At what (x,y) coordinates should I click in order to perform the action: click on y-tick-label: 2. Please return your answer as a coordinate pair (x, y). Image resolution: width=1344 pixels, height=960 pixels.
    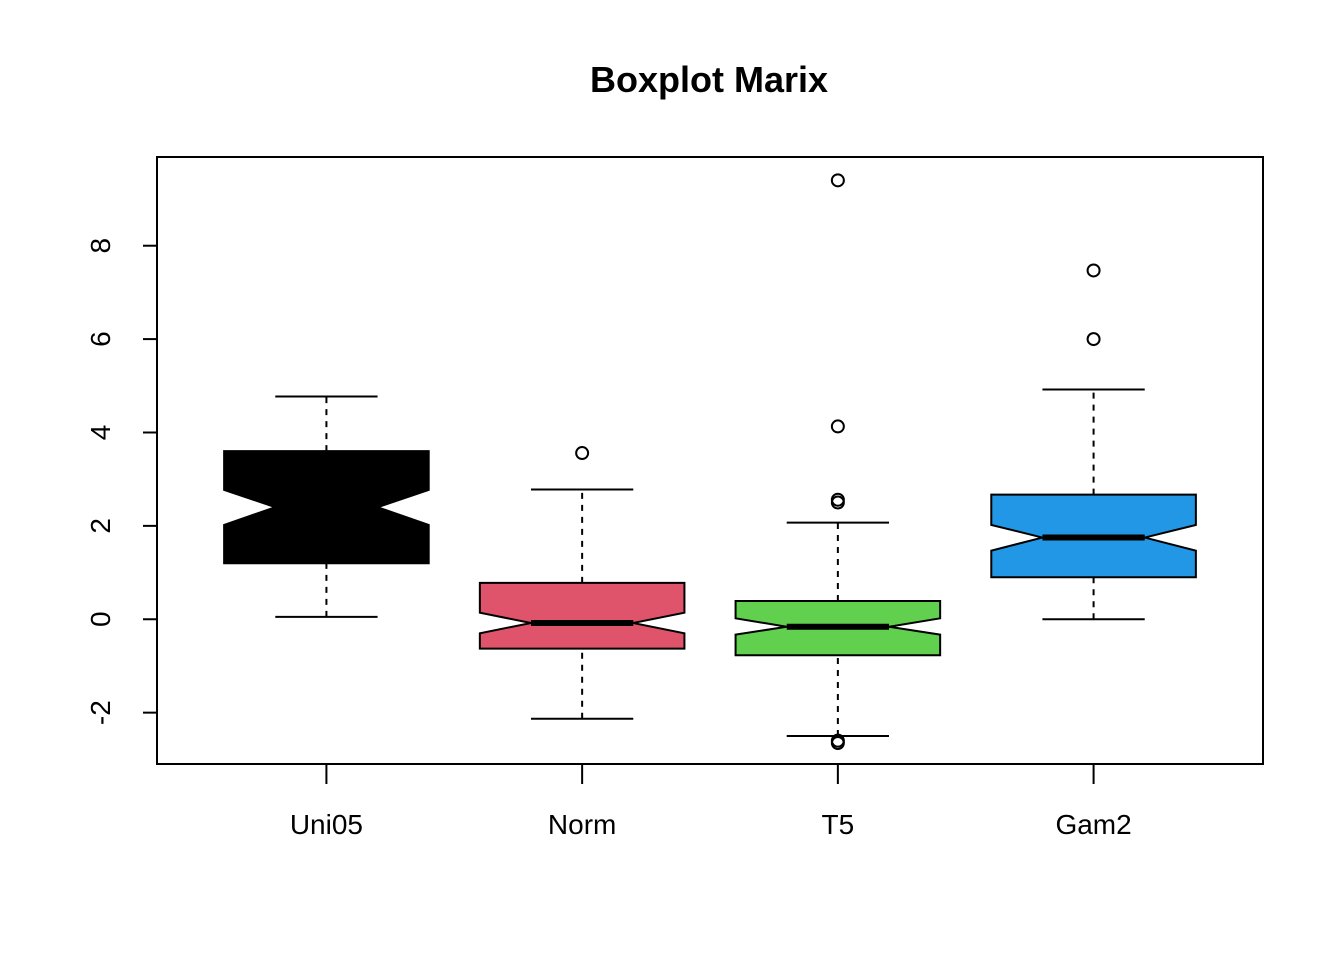
    Looking at the image, I should click on (100, 526).